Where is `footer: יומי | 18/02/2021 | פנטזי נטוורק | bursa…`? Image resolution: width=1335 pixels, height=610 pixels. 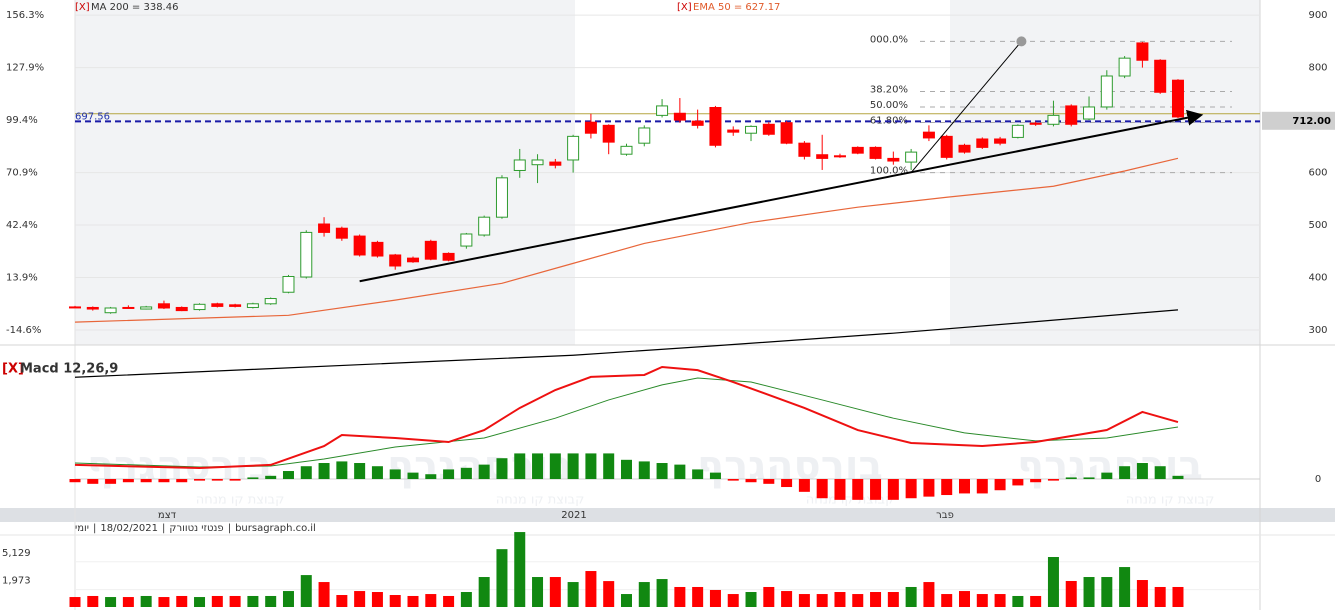 footer: יומי | 18/02/2021 | פנטזי נטוורק | bursa… is located at coordinates (195, 529).